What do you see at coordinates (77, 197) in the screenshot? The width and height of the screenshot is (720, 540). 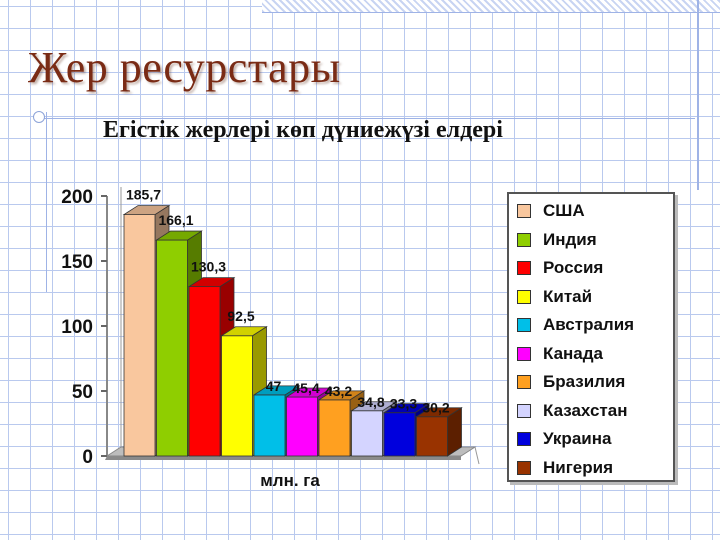 I see `y-tick-label: 200` at bounding box center [77, 197].